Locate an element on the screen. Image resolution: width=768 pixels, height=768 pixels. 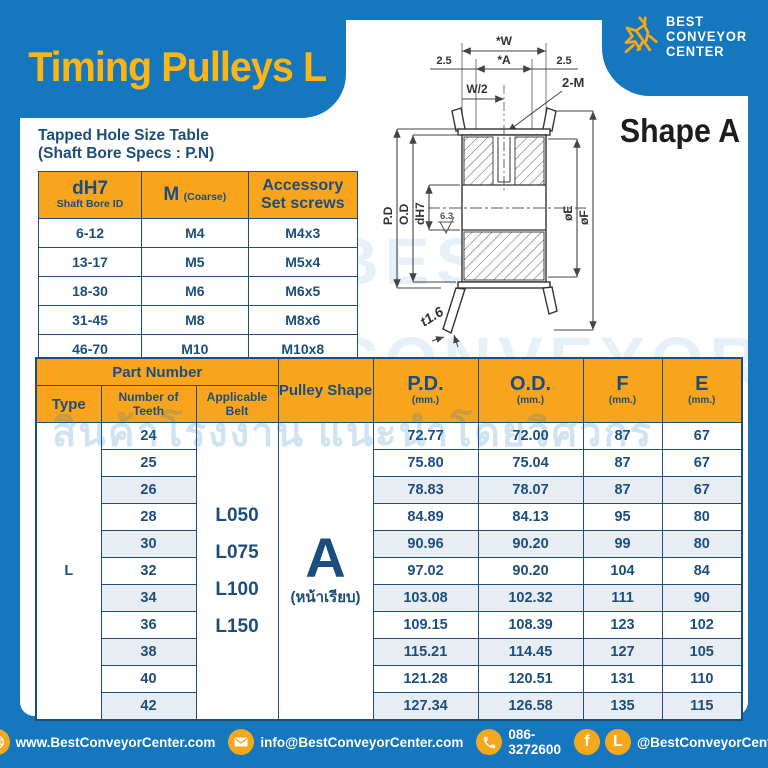
col-header-teeth: Number of Teeth is located at coordinates (148, 404).